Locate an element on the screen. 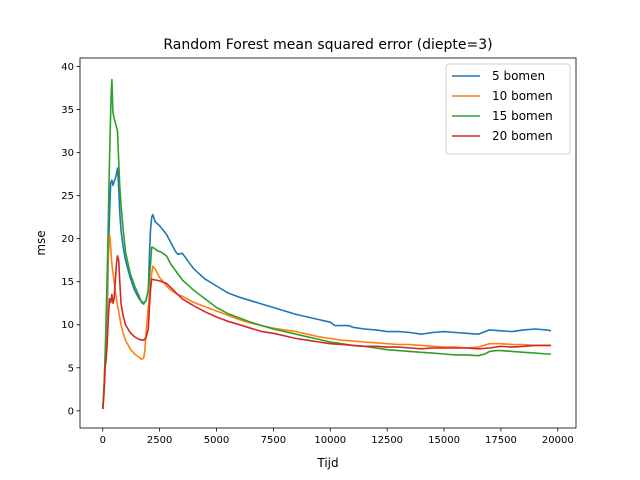  y-axis: 0 5 10 15 20 25 30 35 40 is located at coordinates (70, 239).